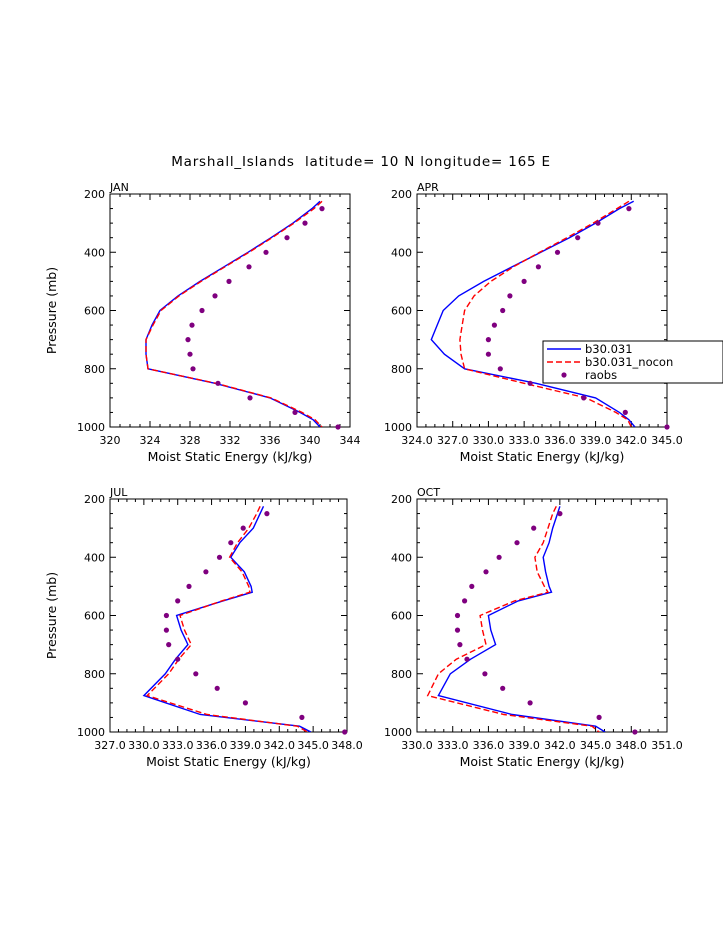  I want to click on x-tick-label: 328, so click(190, 440).